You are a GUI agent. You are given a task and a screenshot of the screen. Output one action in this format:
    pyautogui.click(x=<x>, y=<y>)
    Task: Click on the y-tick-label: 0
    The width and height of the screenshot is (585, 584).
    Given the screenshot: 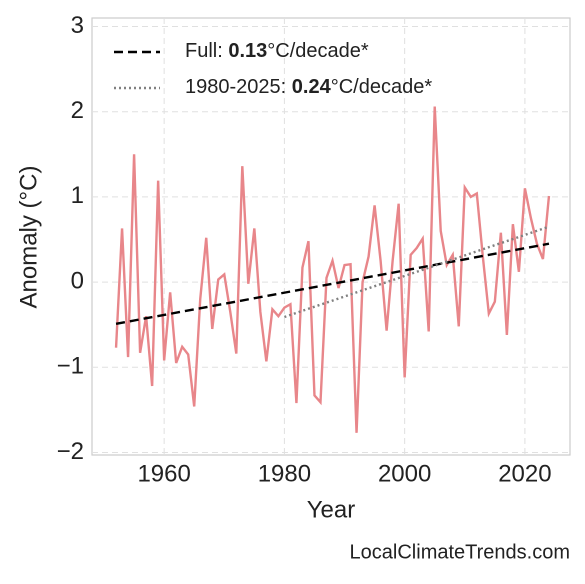 What is the action you would take?
    pyautogui.click(x=77, y=280)
    